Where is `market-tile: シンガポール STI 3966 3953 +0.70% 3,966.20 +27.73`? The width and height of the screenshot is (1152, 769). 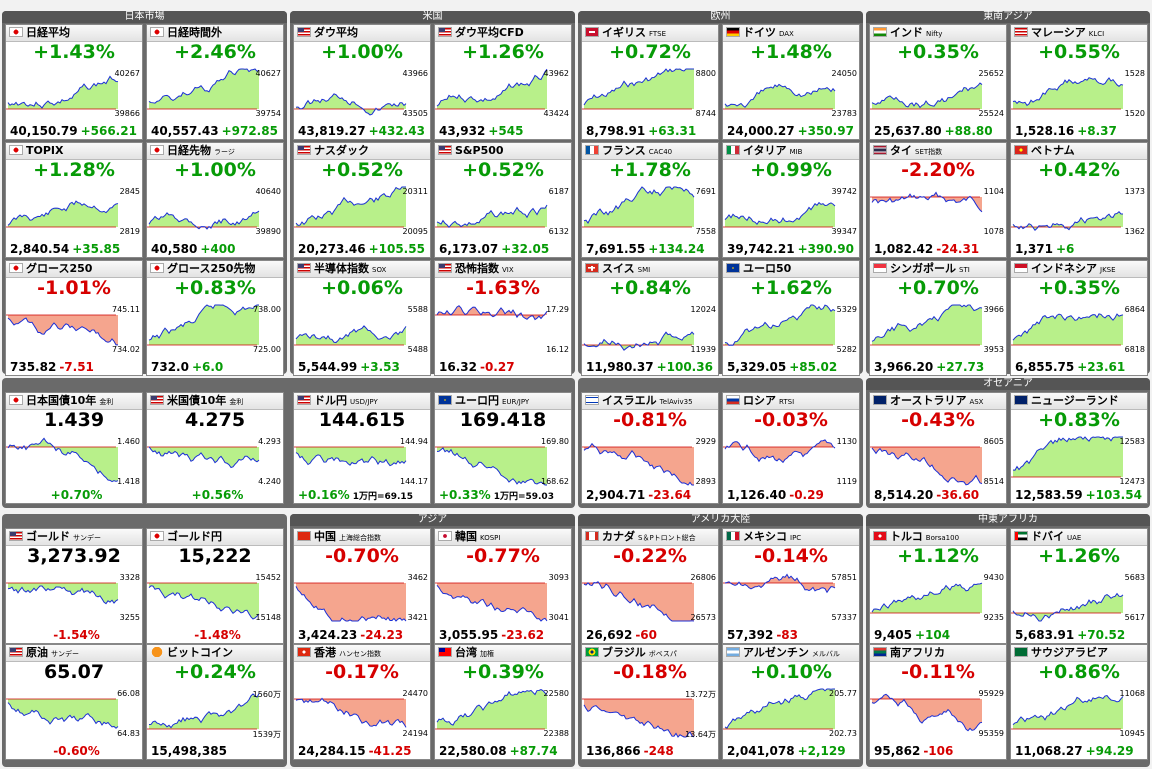 market-tile: シンガポール STI 3966 3953 +0.70% 3,966.20 +27.73 is located at coordinates (938, 318).